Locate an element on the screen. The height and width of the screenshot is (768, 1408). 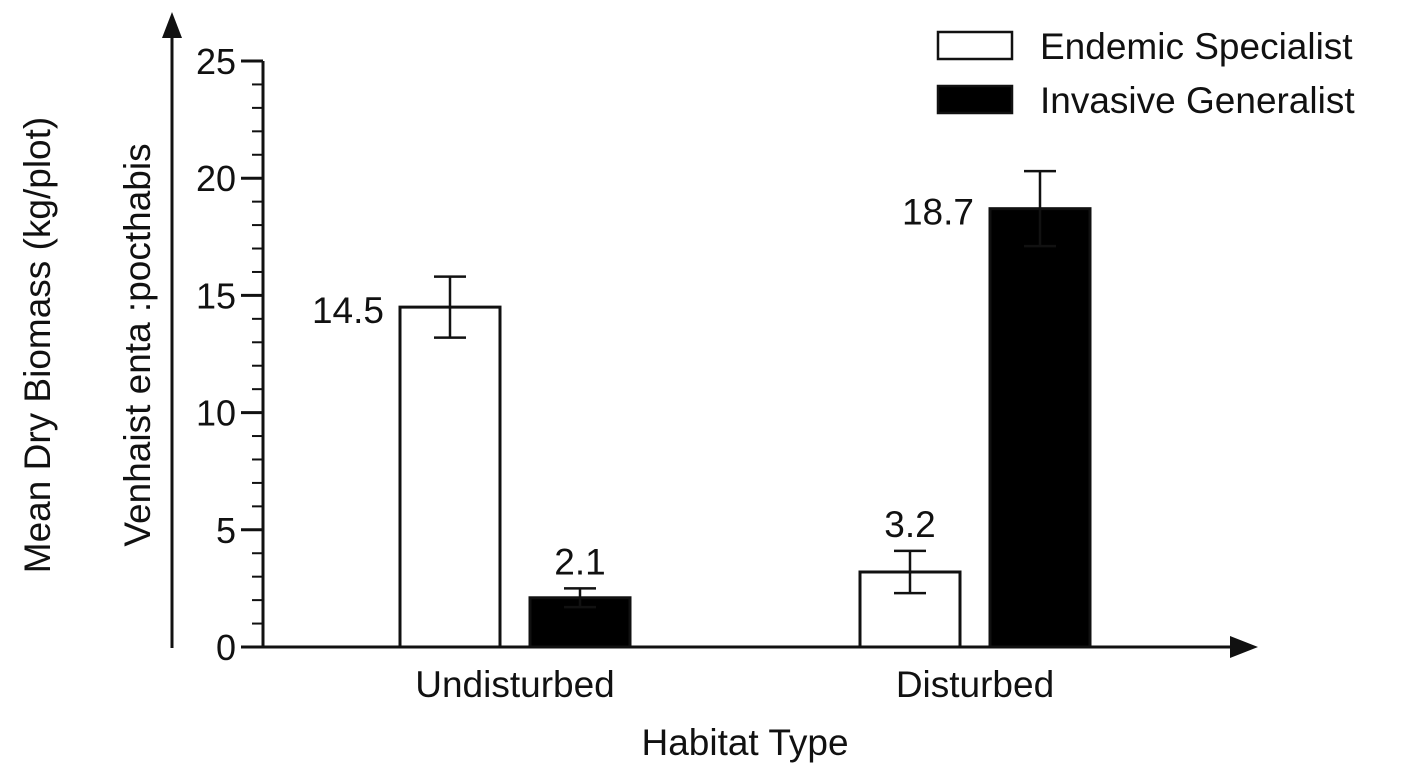
data-label: 14.5 is located at coordinates (348, 310).